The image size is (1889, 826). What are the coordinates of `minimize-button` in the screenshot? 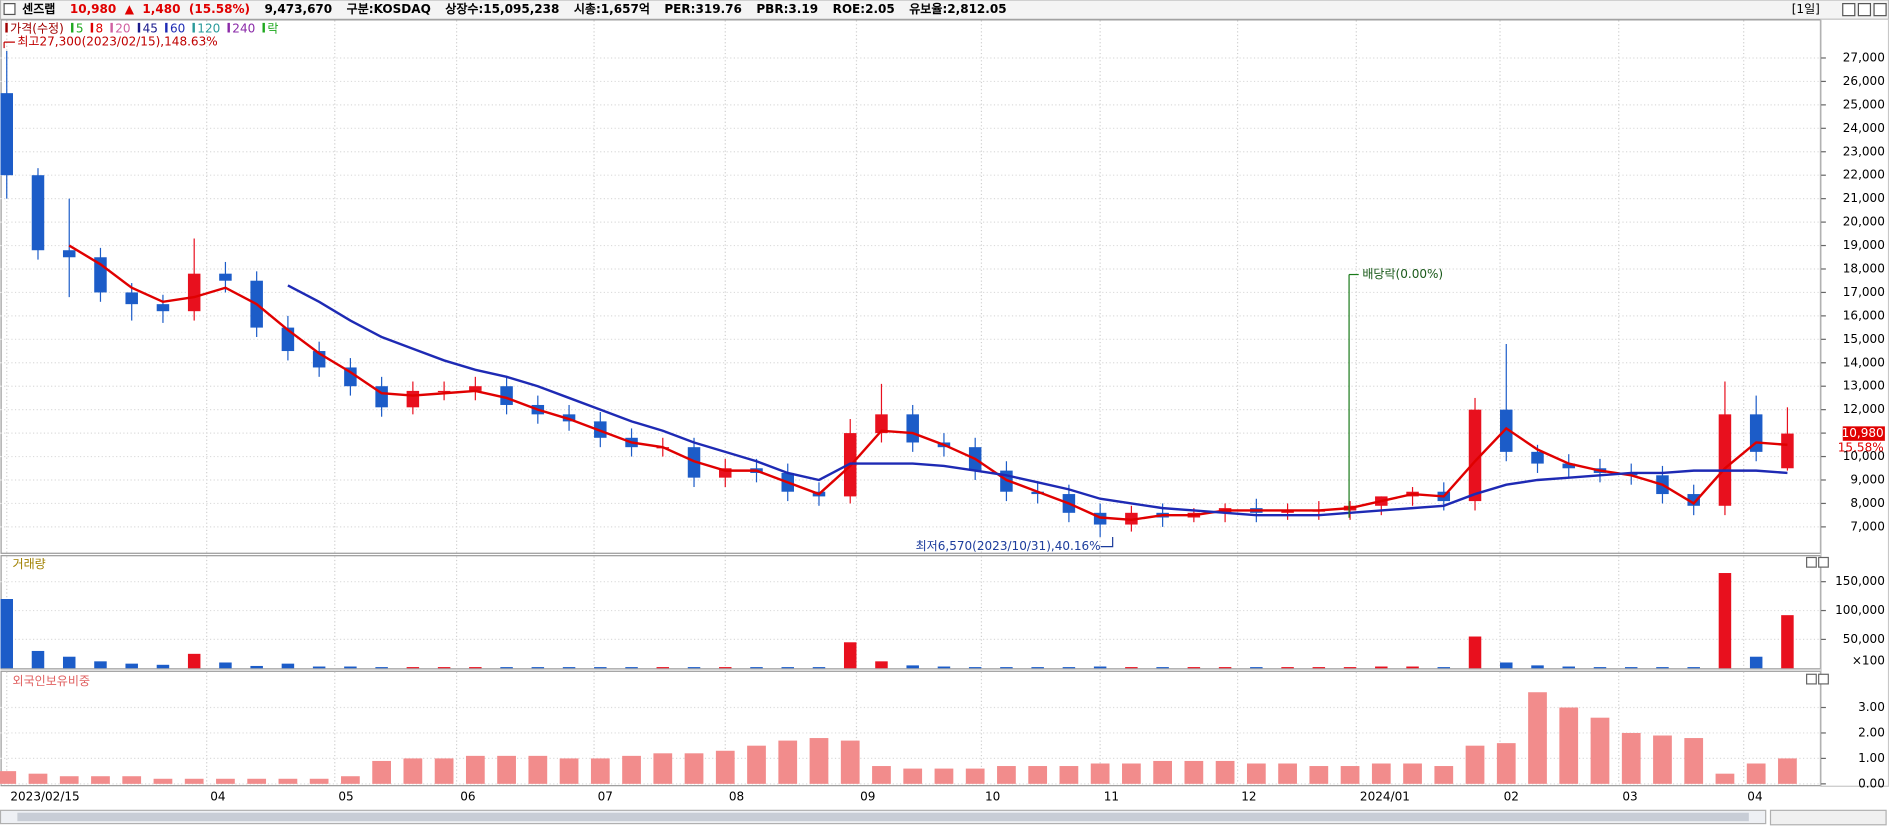 It's located at (1849, 10).